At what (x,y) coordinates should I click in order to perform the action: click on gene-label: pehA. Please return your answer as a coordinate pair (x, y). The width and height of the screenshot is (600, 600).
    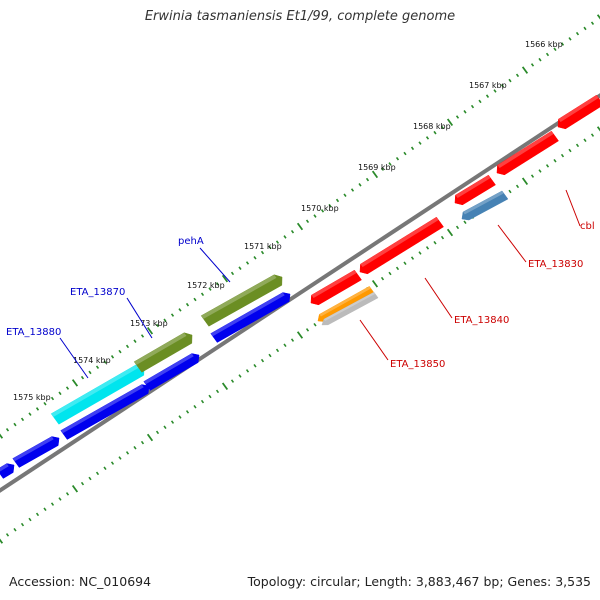
    Looking at the image, I should click on (191, 241).